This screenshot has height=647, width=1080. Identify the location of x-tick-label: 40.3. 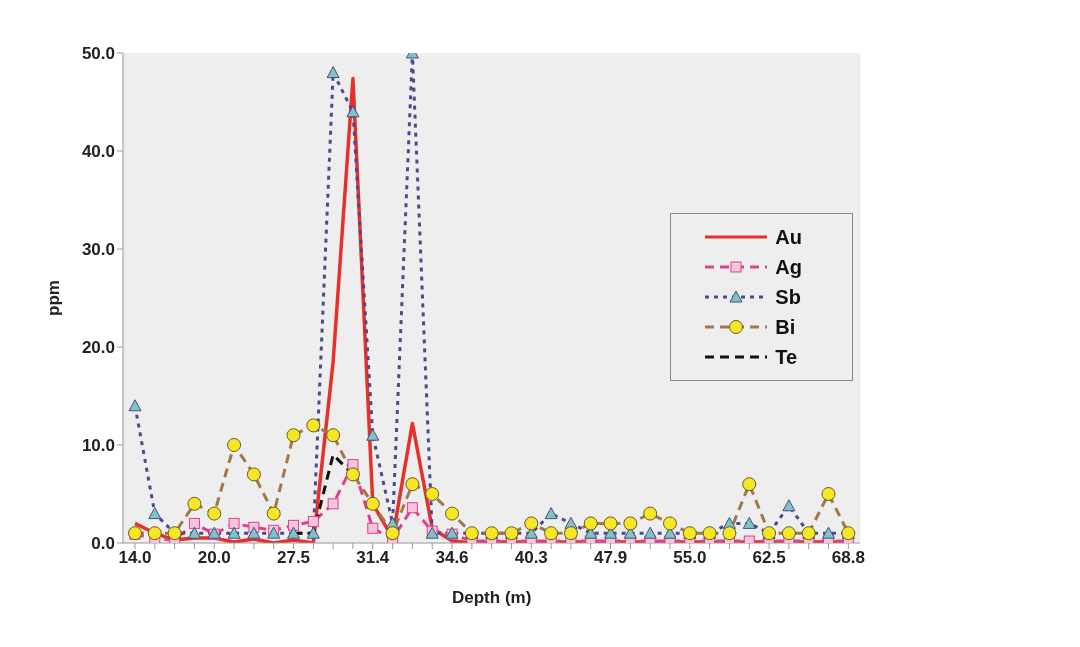
(531, 558).